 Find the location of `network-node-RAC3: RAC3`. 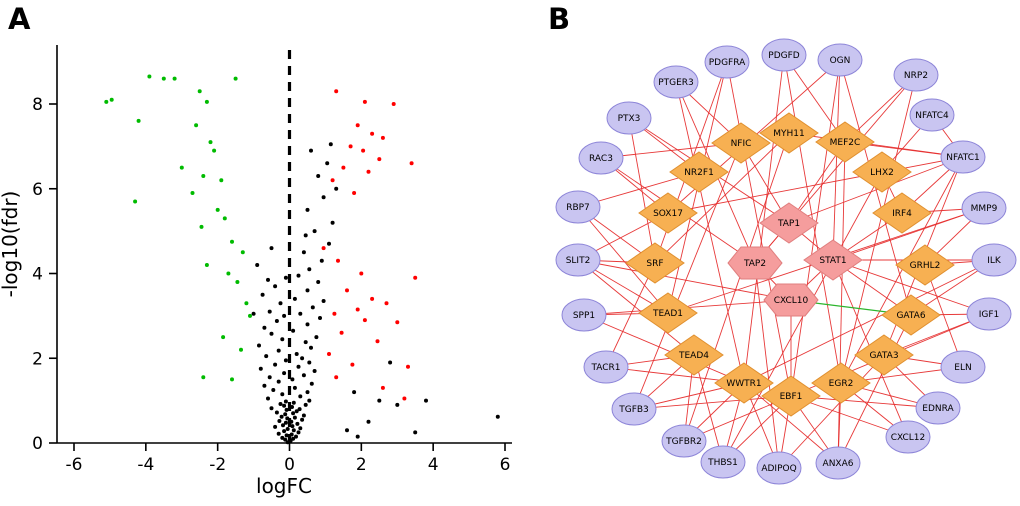

network-node-RAC3: RAC3 is located at coordinates (601, 158).